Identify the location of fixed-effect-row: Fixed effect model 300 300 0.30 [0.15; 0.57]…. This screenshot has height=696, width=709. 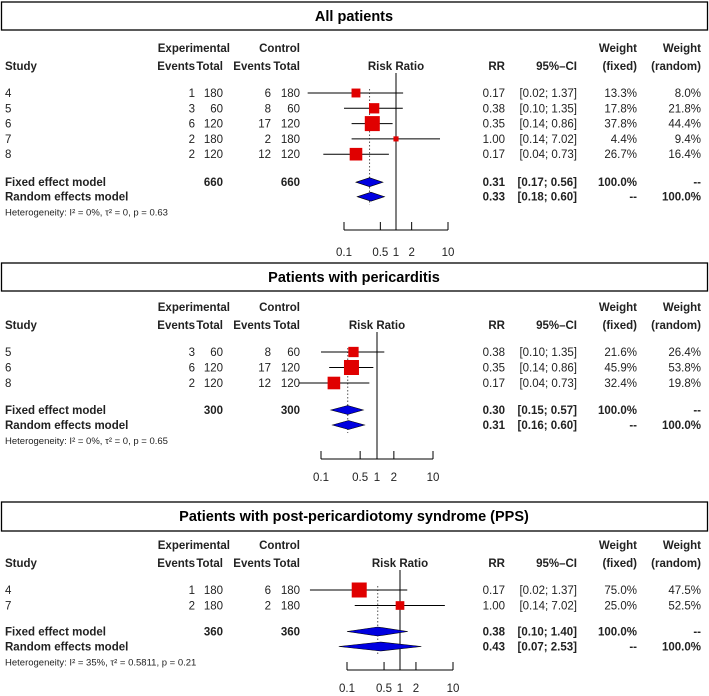
(353, 411).